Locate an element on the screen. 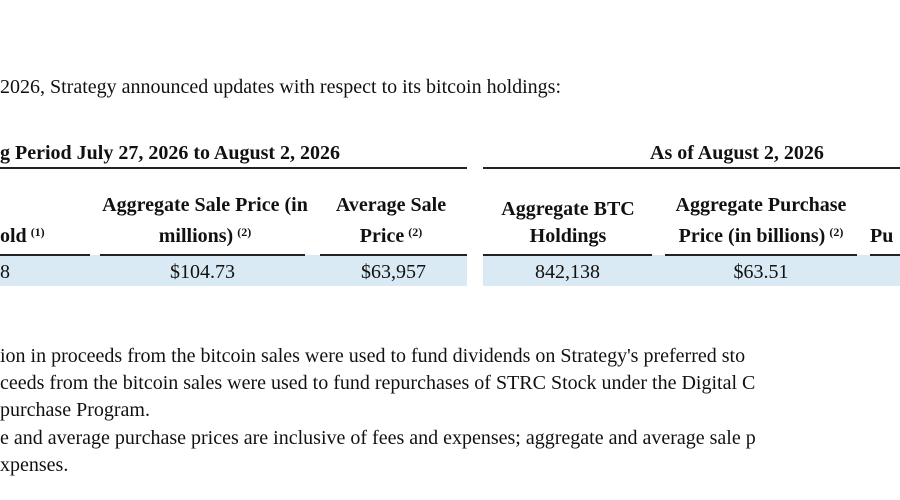  column-header: Average Sale Price (2) is located at coordinates (391, 221).